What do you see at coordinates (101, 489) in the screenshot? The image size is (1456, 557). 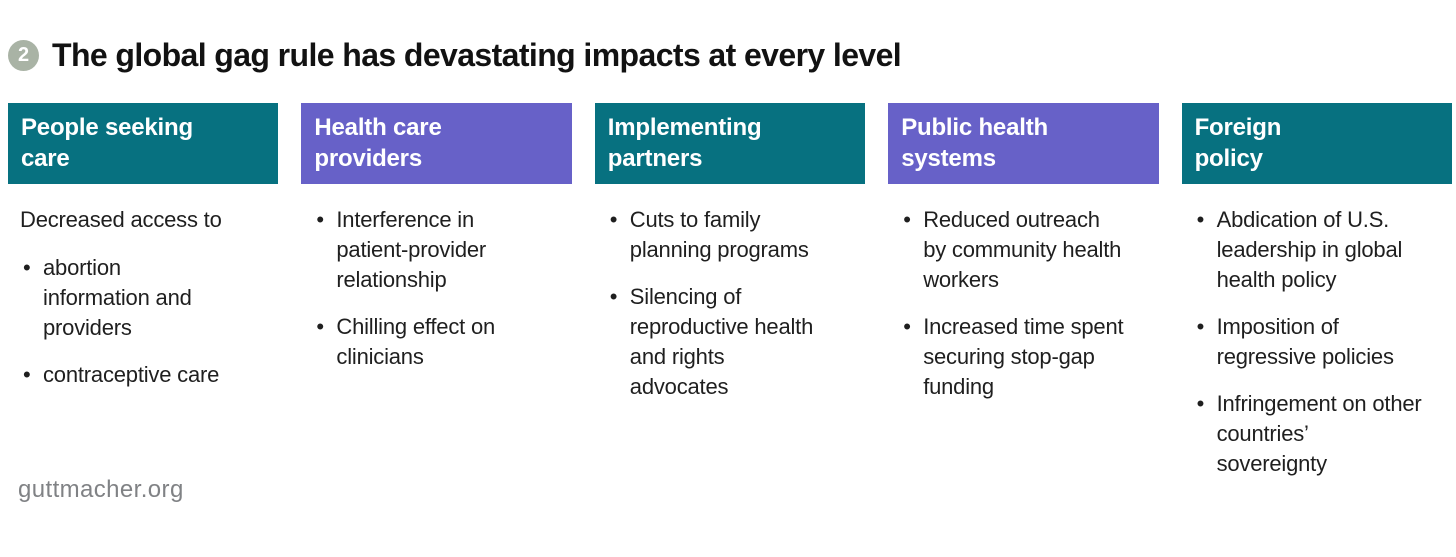 I see `source-url: guttmacher.org` at bounding box center [101, 489].